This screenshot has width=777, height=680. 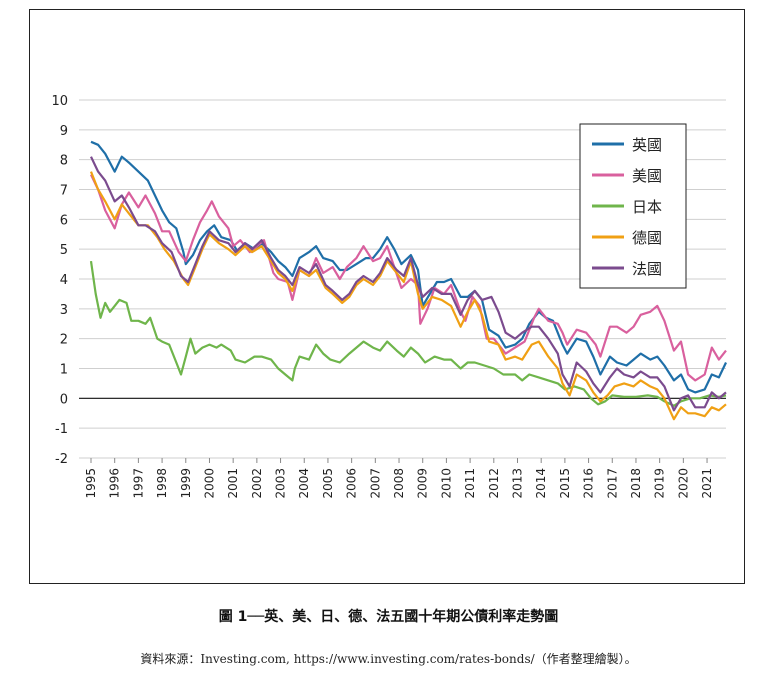 I want to click on legend-label: 法國, so click(x=647, y=269).